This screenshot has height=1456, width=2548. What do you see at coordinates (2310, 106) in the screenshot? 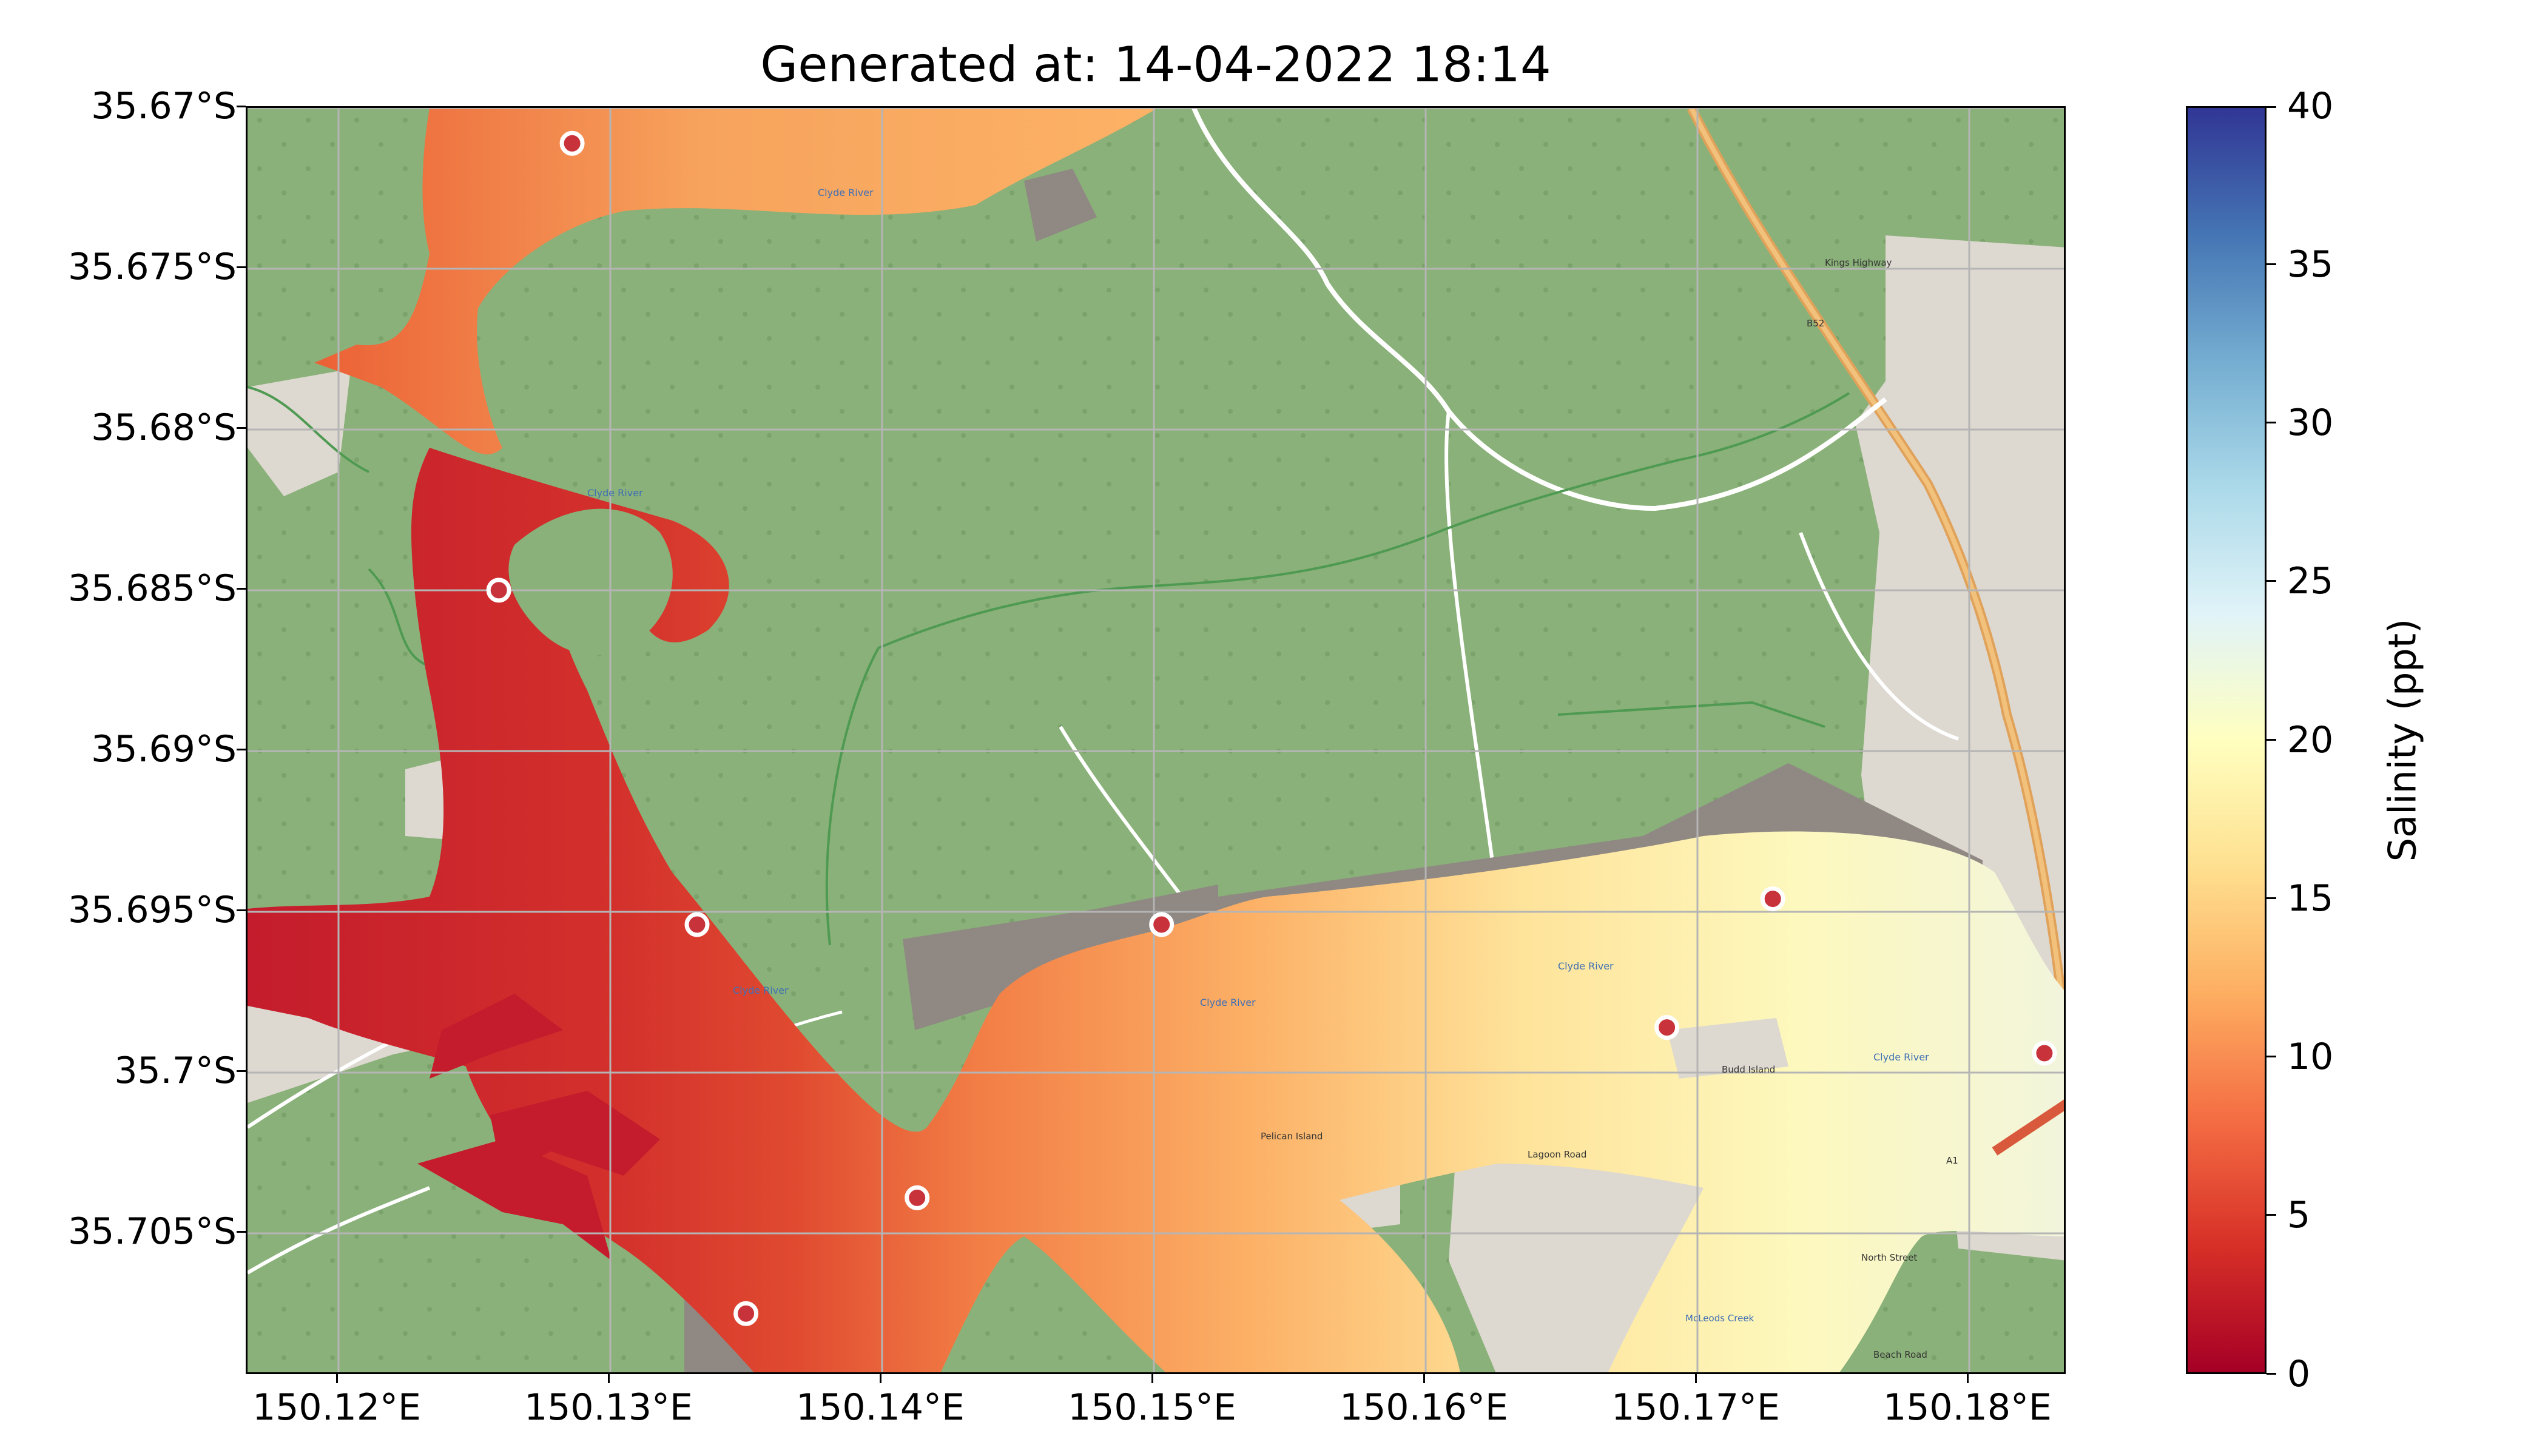
I see `colorbar-tick-label: 40` at bounding box center [2310, 106].